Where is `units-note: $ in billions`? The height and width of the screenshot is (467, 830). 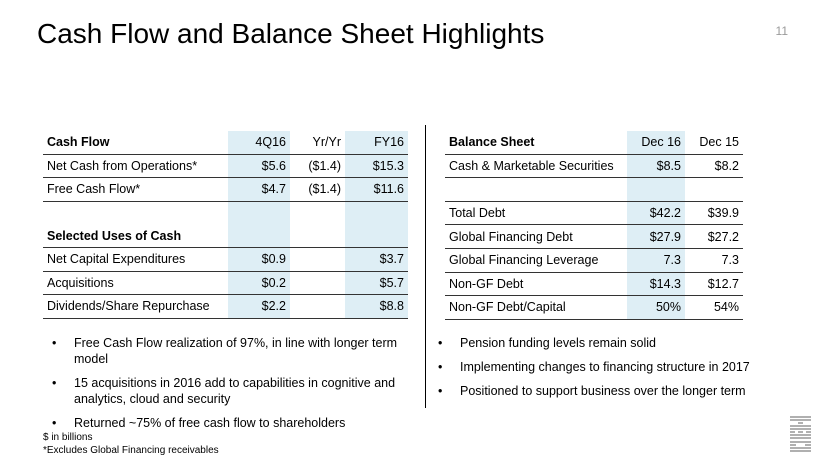 units-note: $ in billions is located at coordinates (68, 437).